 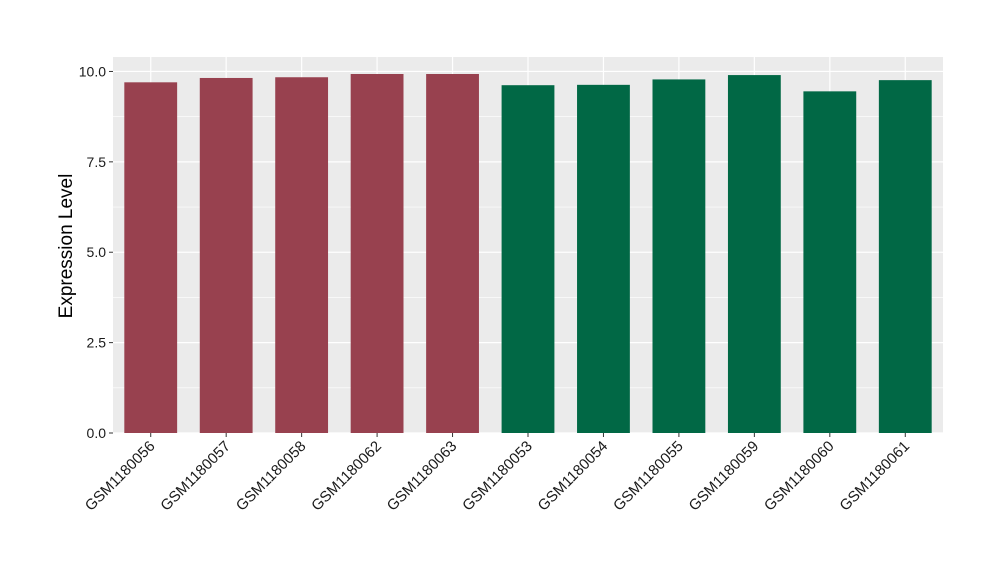 What do you see at coordinates (573, 476) in the screenshot?
I see `x-tick-label: GSM1180054` at bounding box center [573, 476].